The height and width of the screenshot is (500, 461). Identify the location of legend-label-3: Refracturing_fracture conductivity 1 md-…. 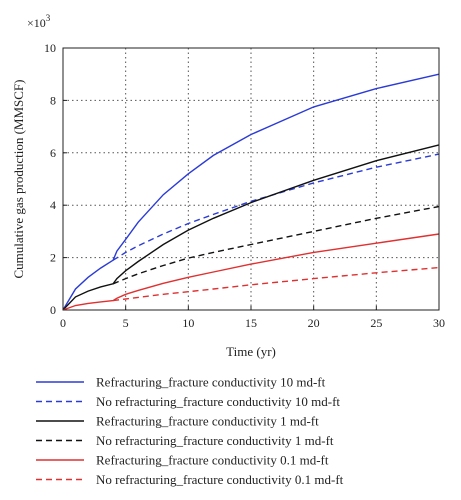
(207, 421).